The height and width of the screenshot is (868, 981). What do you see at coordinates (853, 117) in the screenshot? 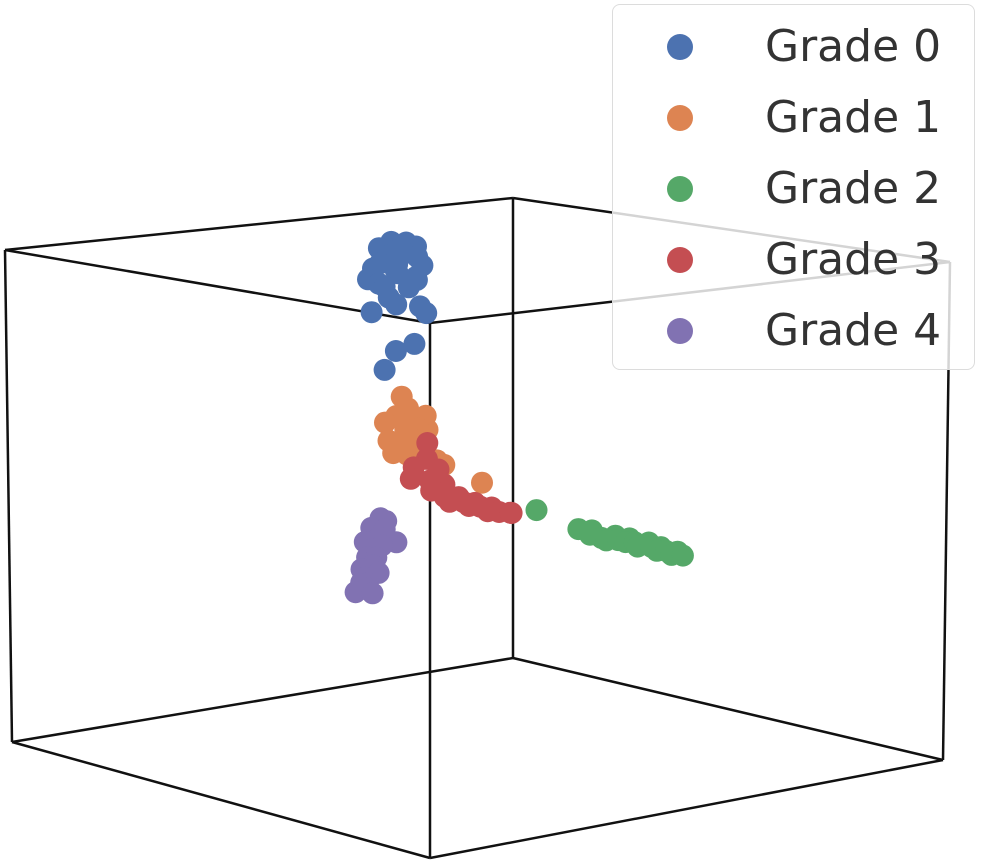
I see `legend-label-1: Grade 1` at bounding box center [853, 117].